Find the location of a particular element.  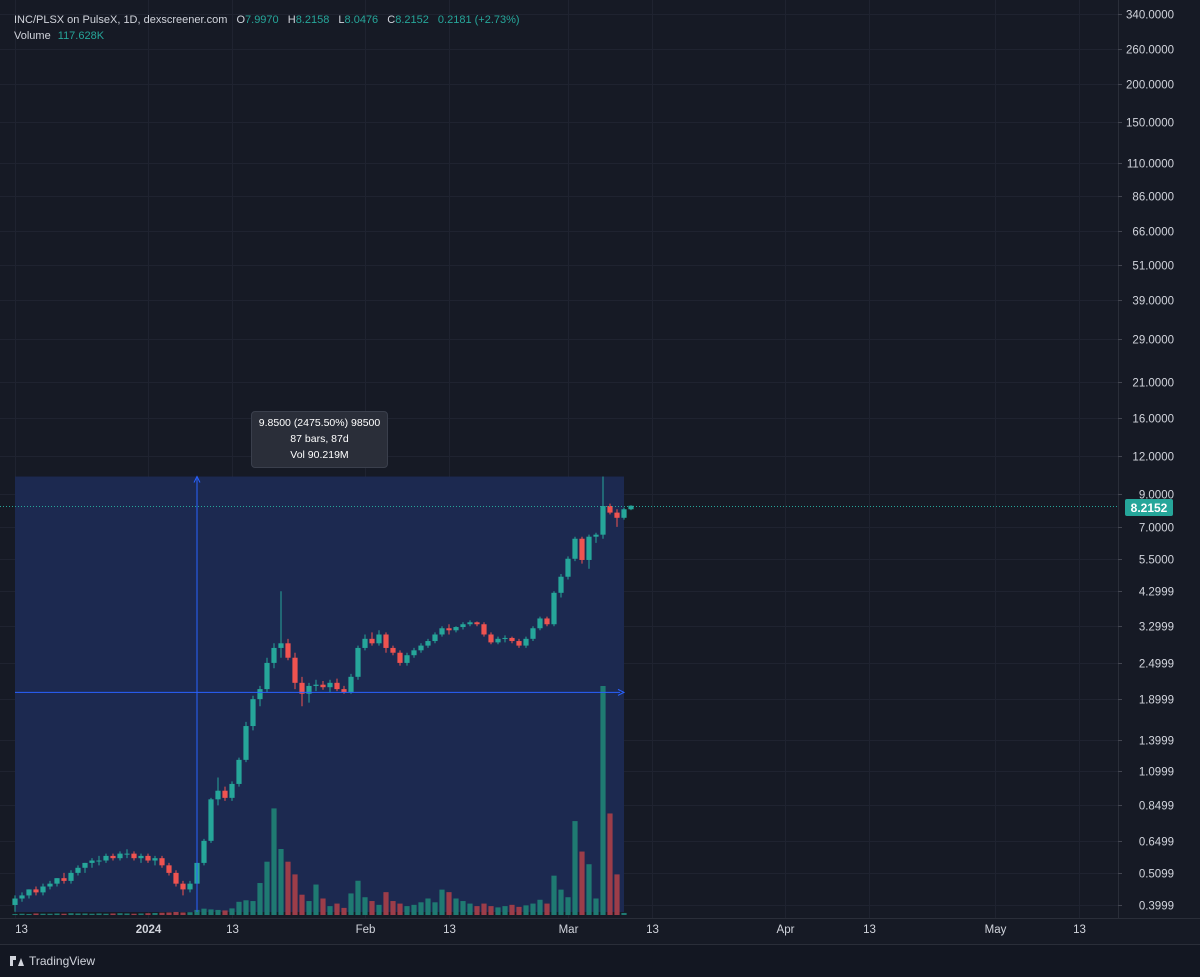

open-label: O is located at coordinates (241, 20).